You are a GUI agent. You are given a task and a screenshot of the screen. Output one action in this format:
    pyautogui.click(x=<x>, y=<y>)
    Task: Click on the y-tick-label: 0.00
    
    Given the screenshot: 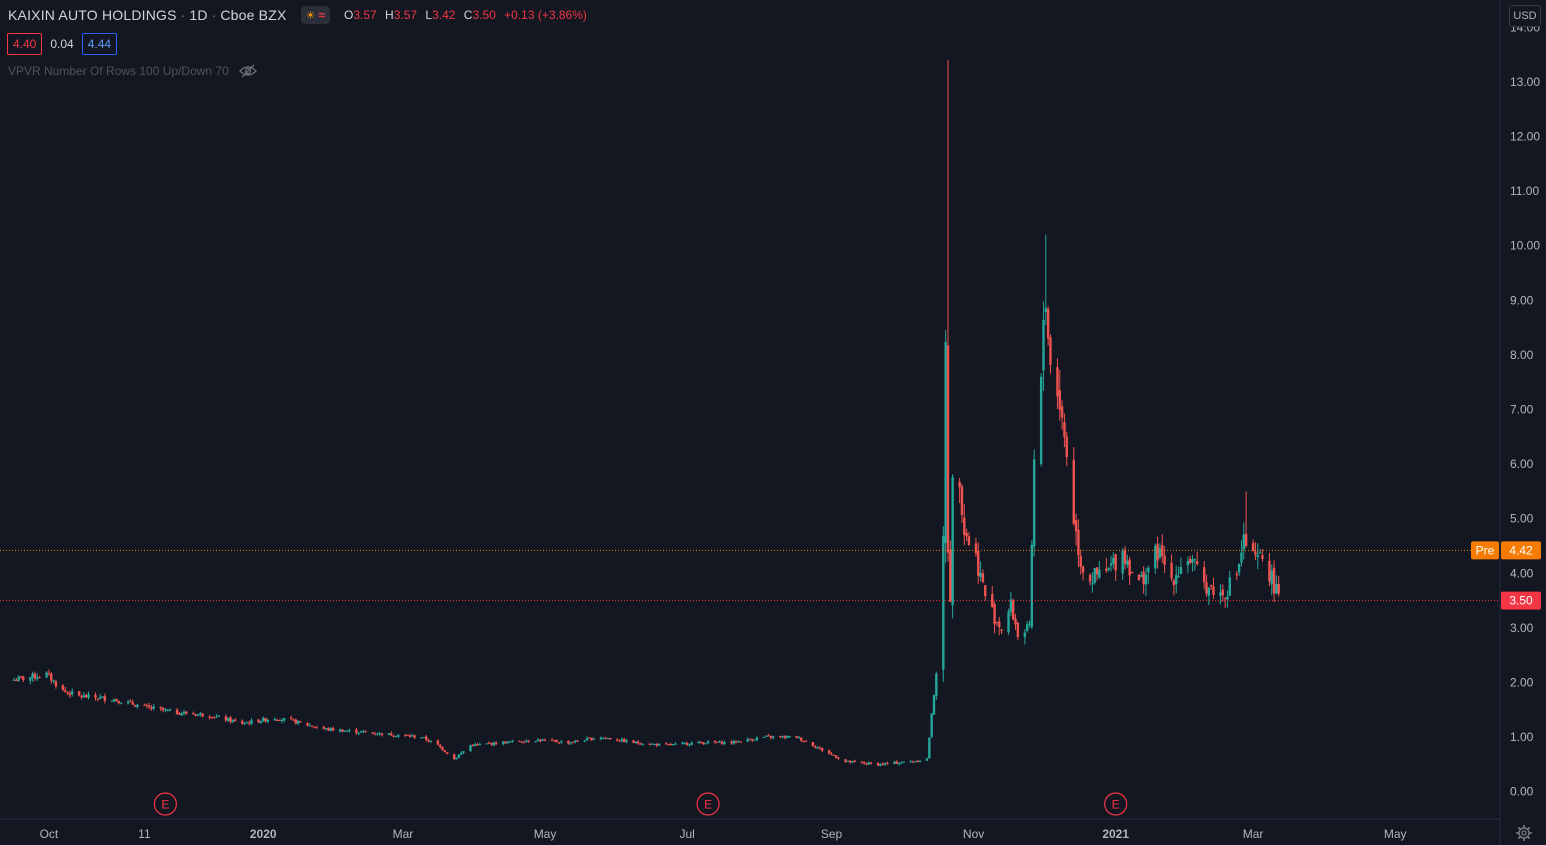 What is the action you would take?
    pyautogui.click(x=1522, y=792)
    